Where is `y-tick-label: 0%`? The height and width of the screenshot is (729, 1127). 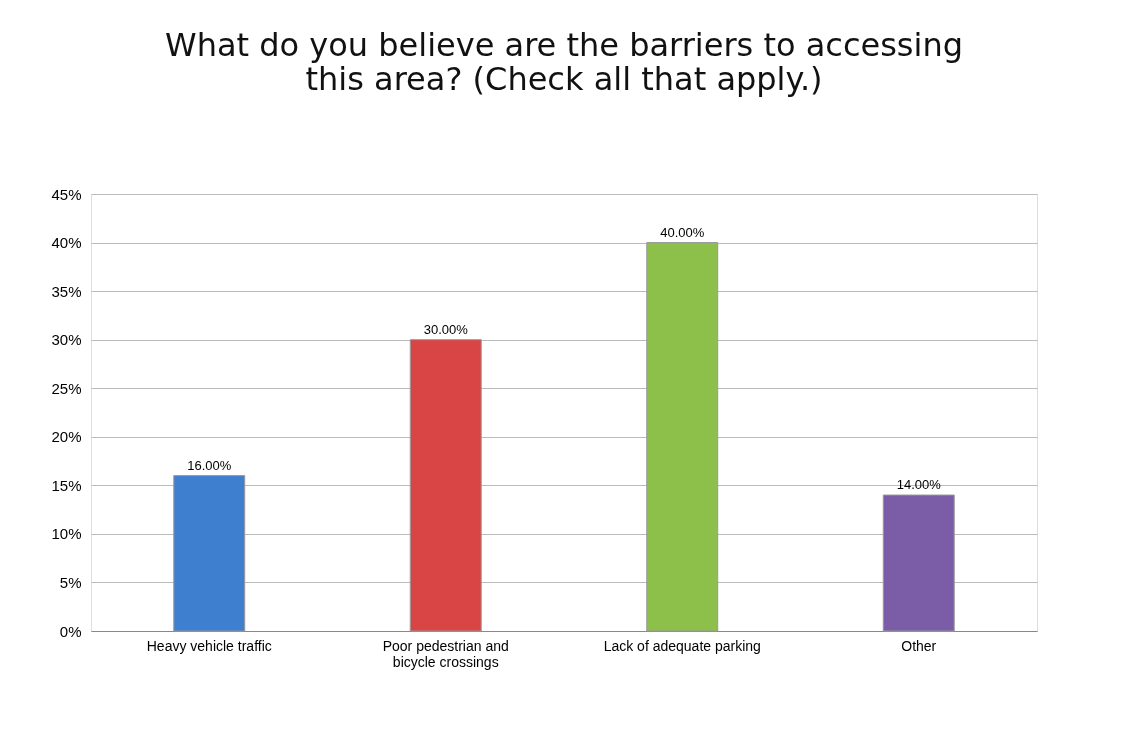 y-tick-label: 0% is located at coordinates (70, 631).